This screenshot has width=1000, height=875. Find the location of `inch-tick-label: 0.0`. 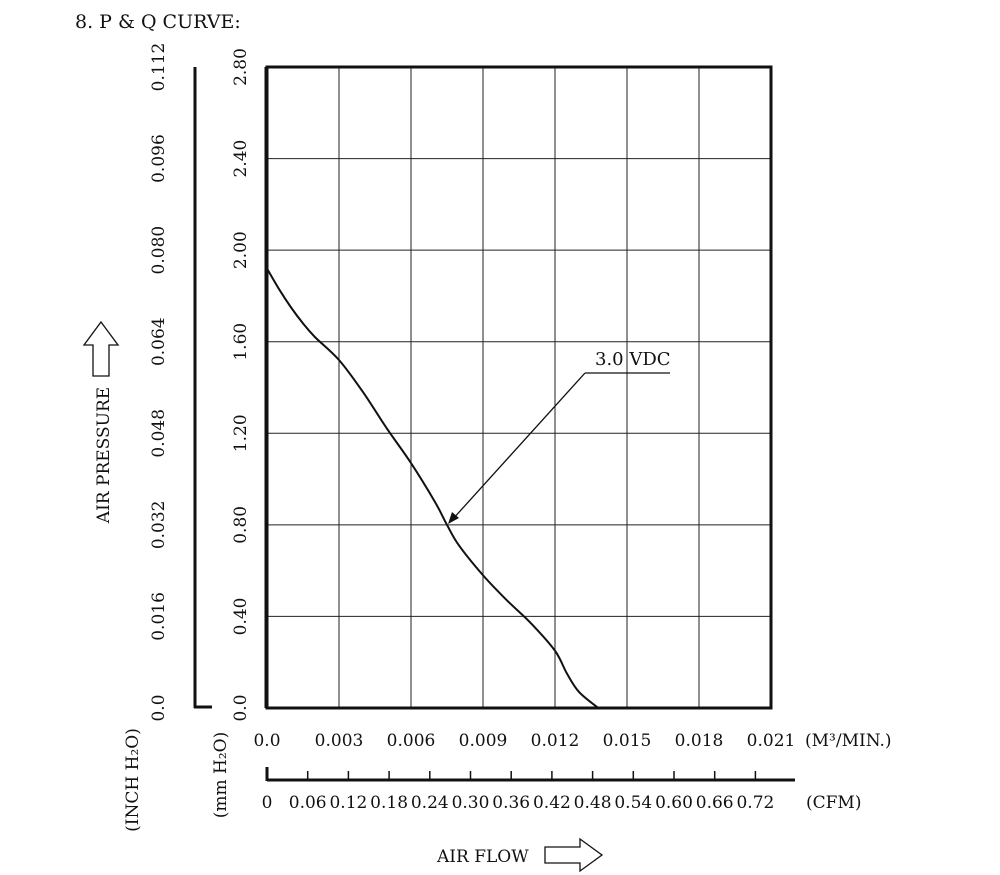

inch-tick-label: 0.0 is located at coordinates (159, 707).